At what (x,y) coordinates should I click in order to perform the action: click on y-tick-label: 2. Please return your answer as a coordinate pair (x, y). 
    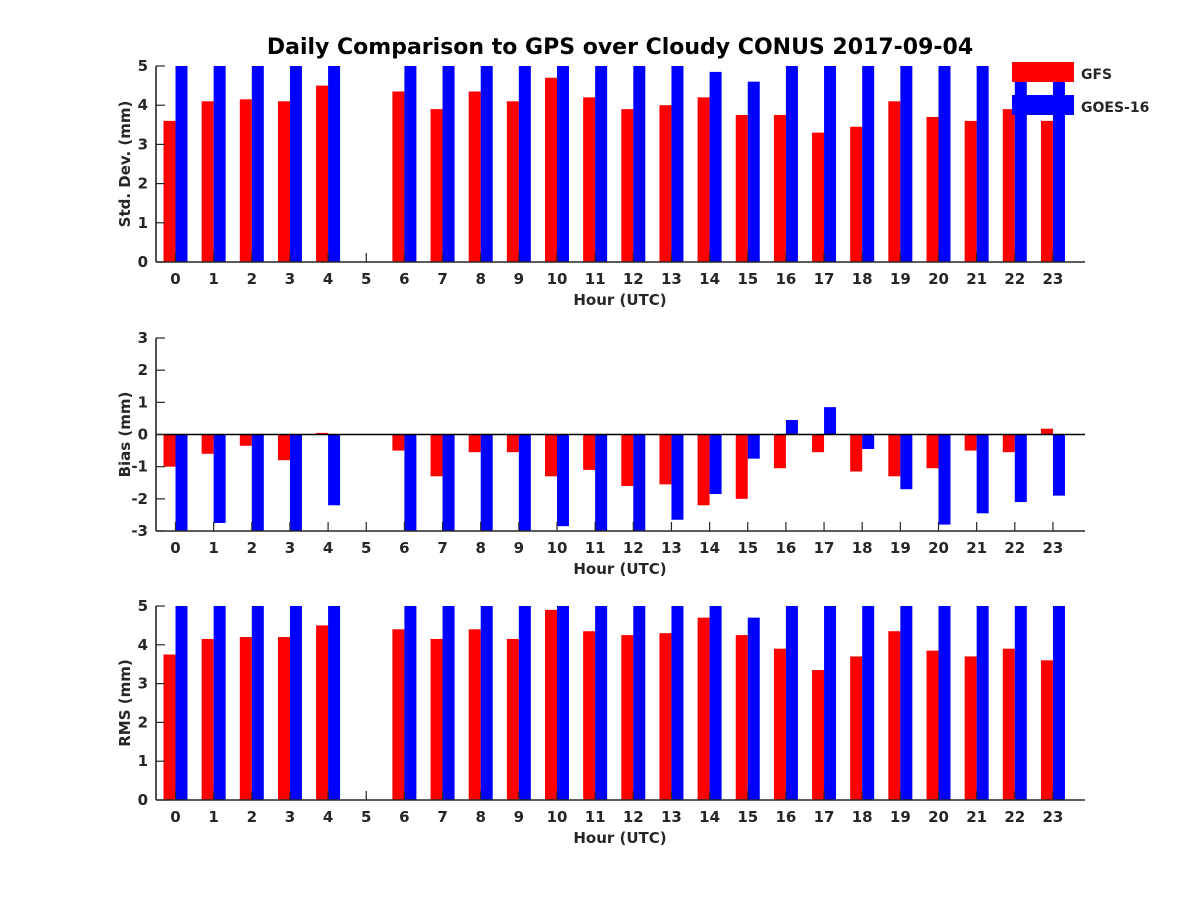
    Looking at the image, I should click on (143, 722).